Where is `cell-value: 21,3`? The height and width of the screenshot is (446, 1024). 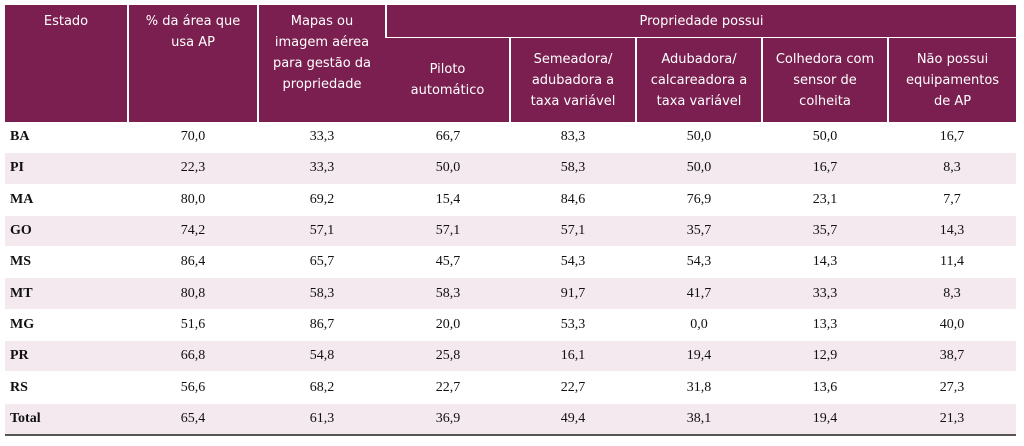 cell-value: 21,3 is located at coordinates (952, 419).